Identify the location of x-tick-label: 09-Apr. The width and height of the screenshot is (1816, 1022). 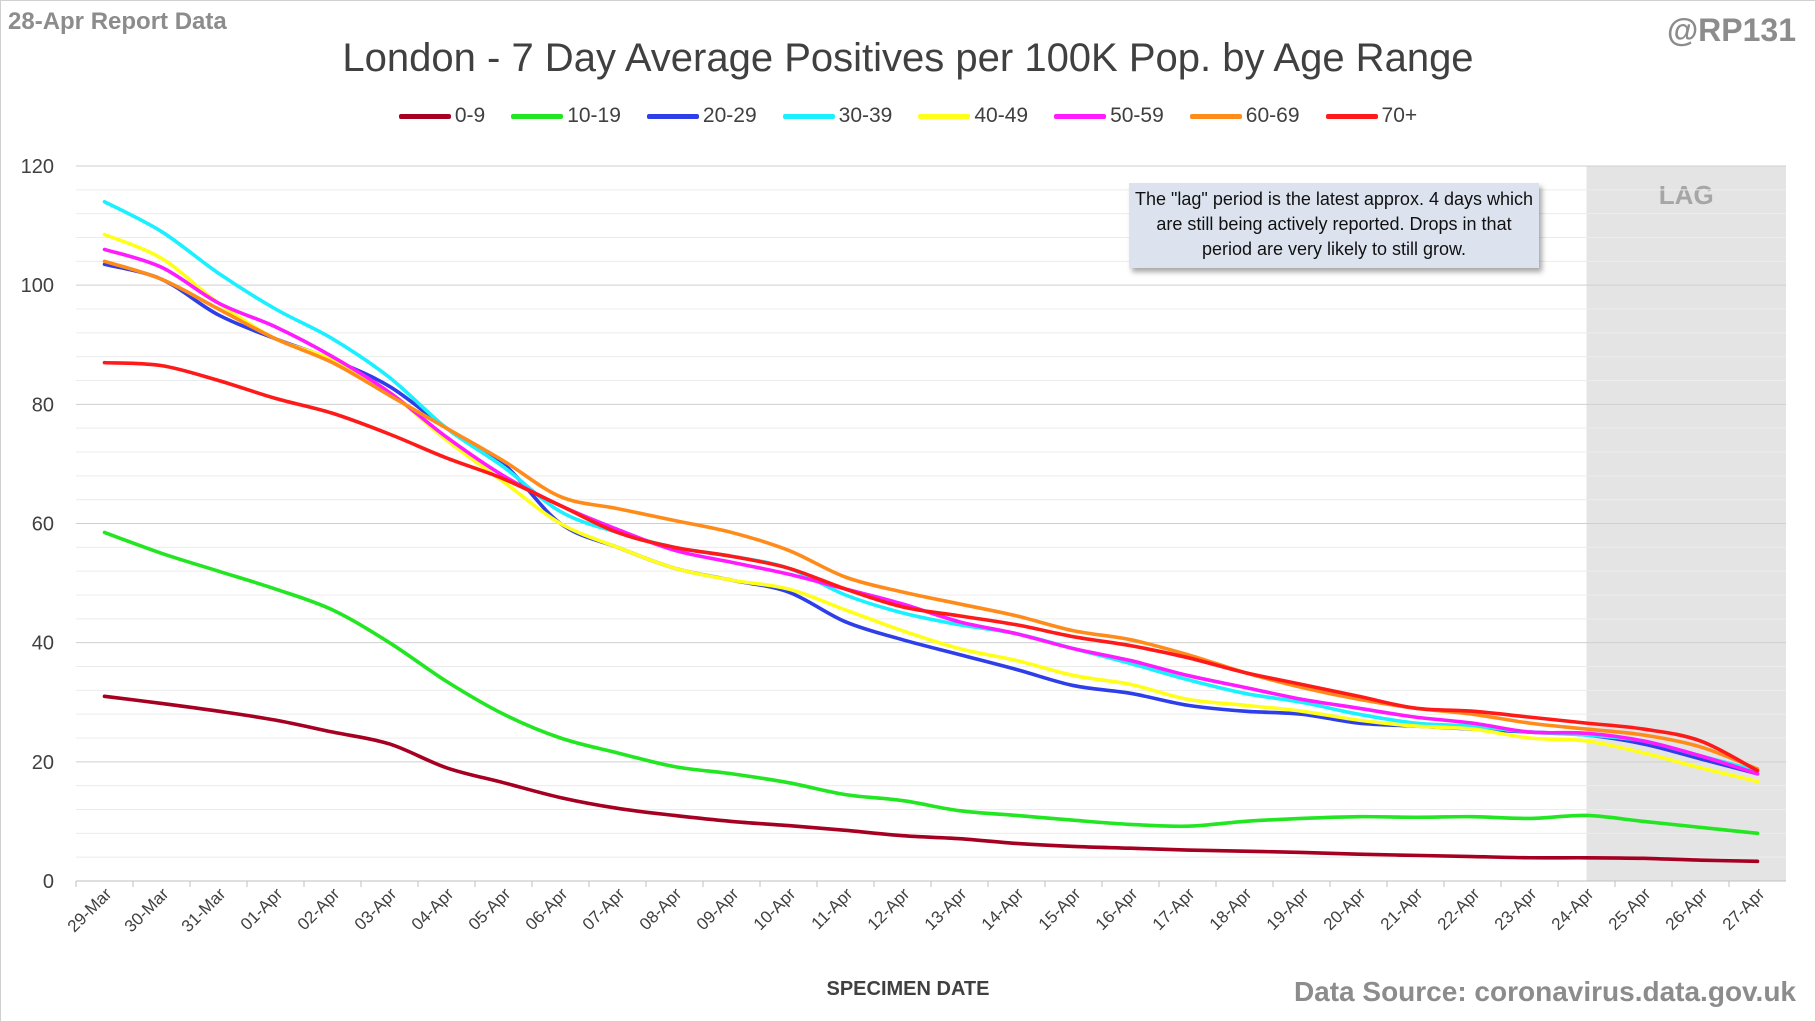
(718, 909).